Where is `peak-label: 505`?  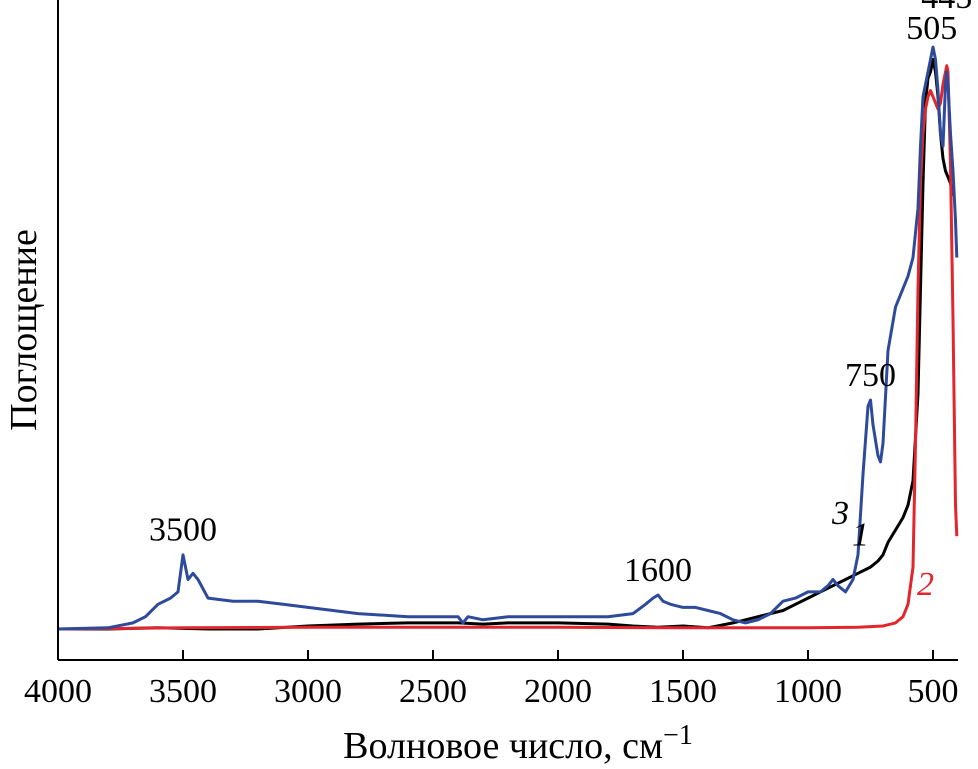
peak-label: 505 is located at coordinates (931, 28).